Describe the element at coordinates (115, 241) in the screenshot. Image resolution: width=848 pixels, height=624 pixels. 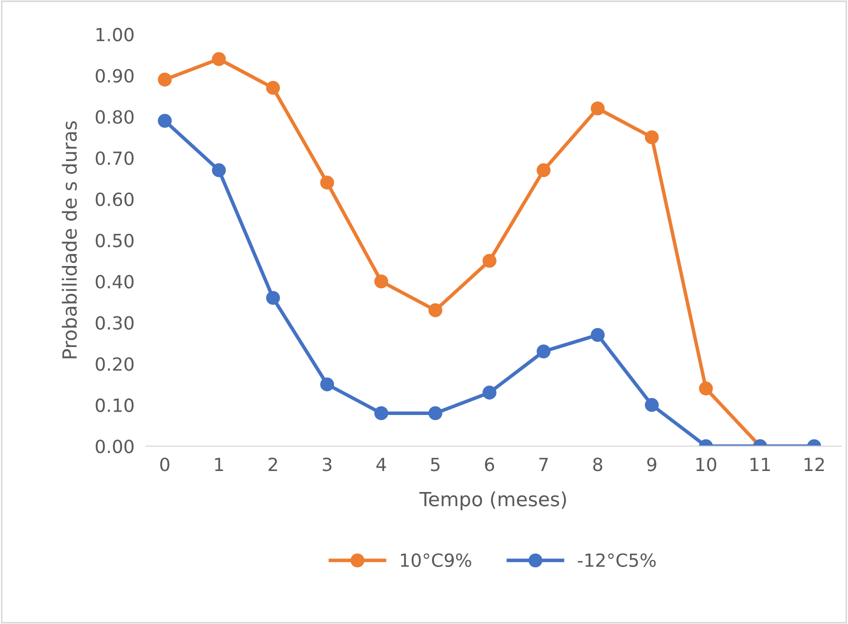
I see `y-tick-label: 0.50` at that location.